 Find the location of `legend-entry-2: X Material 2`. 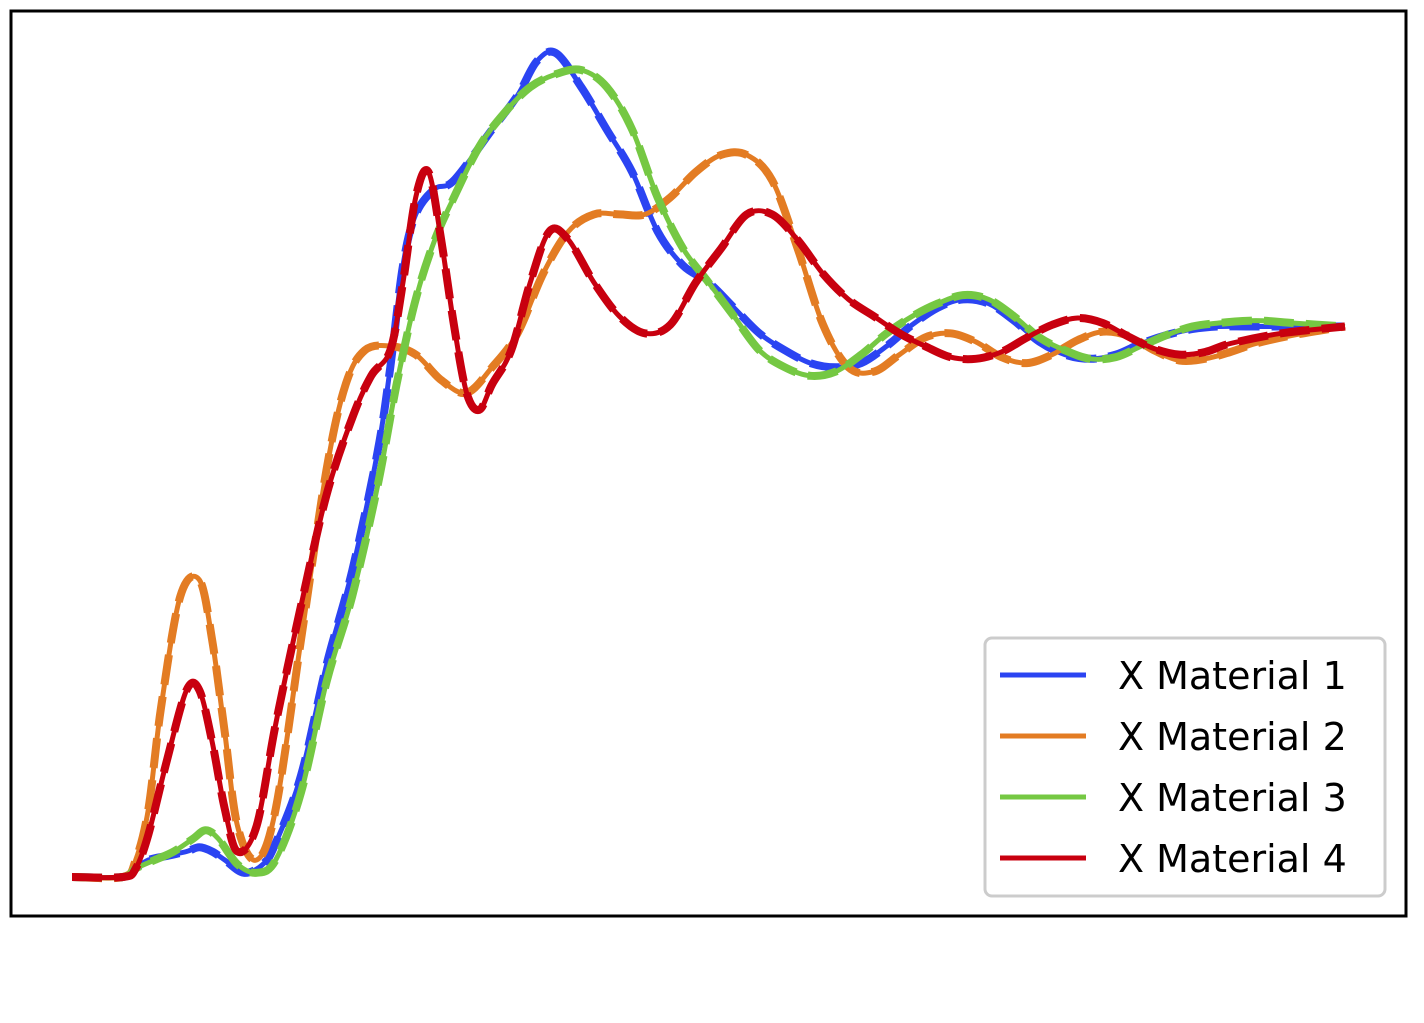

legend-entry-2: X Material 2 is located at coordinates (1173, 737).